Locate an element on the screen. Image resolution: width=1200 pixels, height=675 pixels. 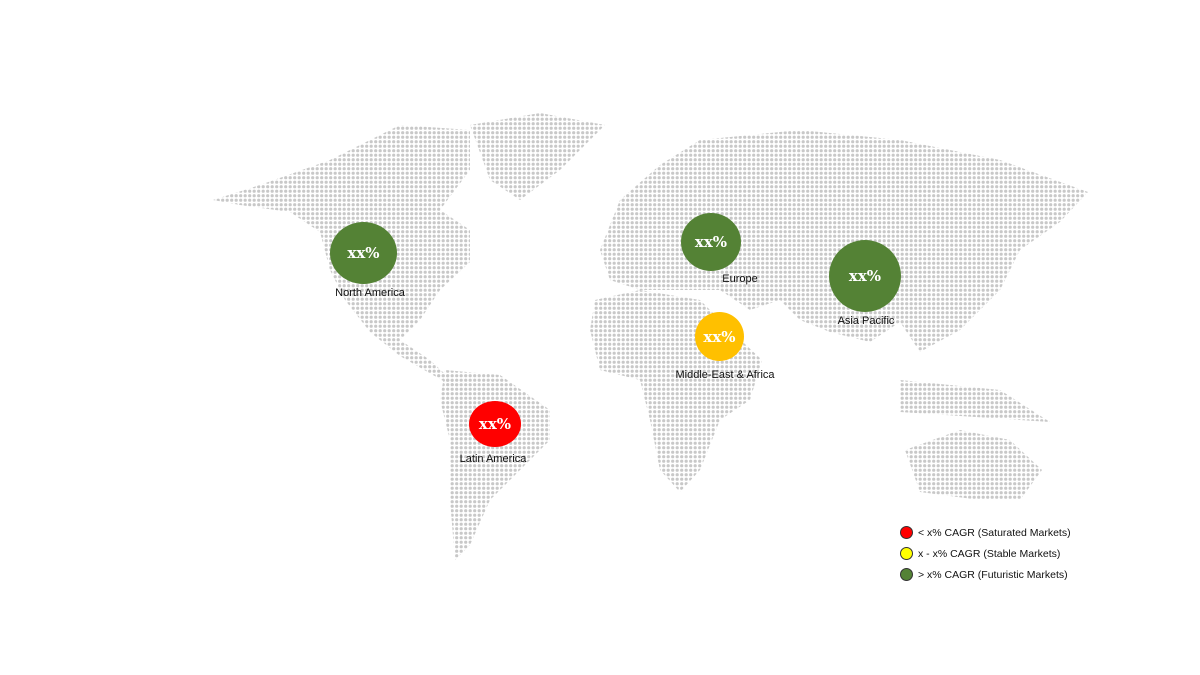
label-asia-pacific: Asia Pacific is located at coordinates (866, 321).